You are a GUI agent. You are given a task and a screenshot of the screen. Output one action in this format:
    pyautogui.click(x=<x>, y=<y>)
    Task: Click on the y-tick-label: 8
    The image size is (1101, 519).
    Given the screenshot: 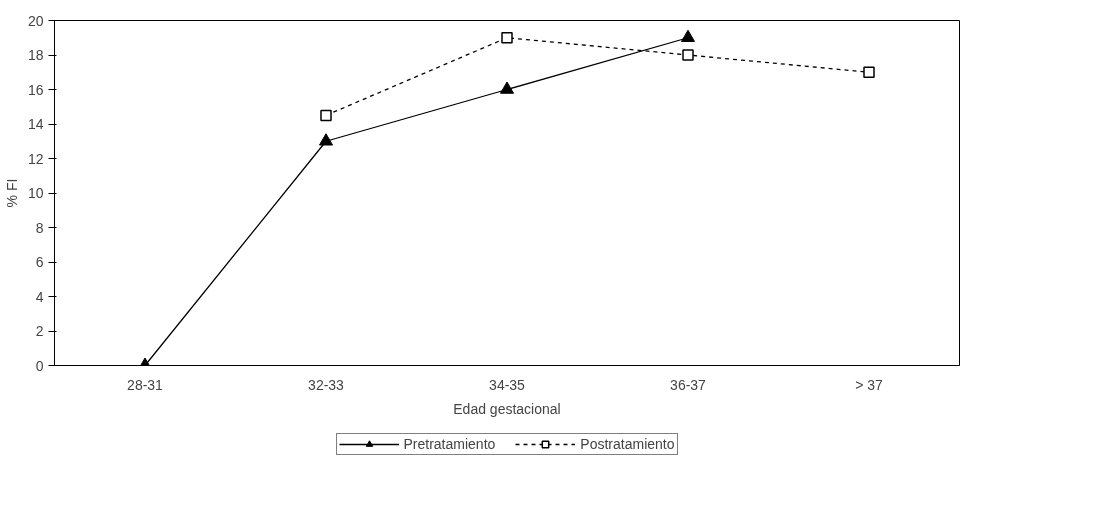 What is the action you would take?
    pyautogui.click(x=39, y=227)
    